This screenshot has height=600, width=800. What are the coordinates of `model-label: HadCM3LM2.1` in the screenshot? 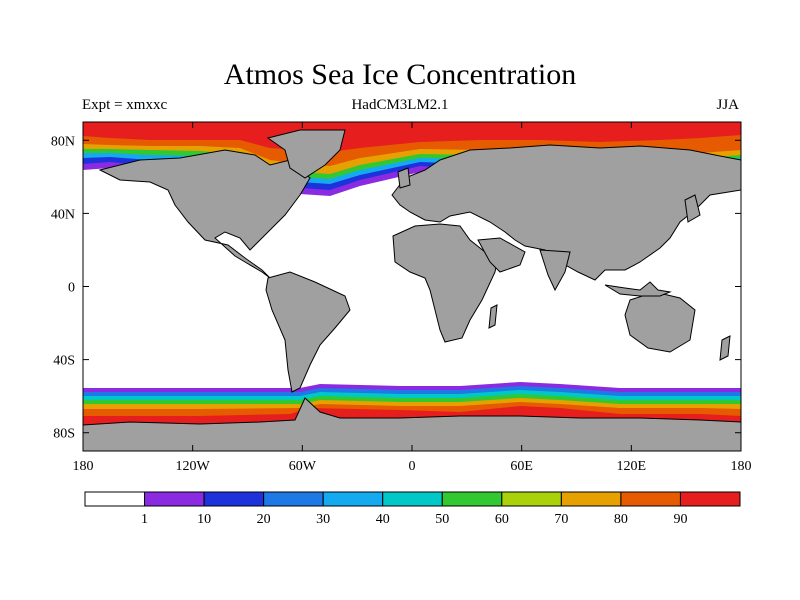 It's located at (400, 105).